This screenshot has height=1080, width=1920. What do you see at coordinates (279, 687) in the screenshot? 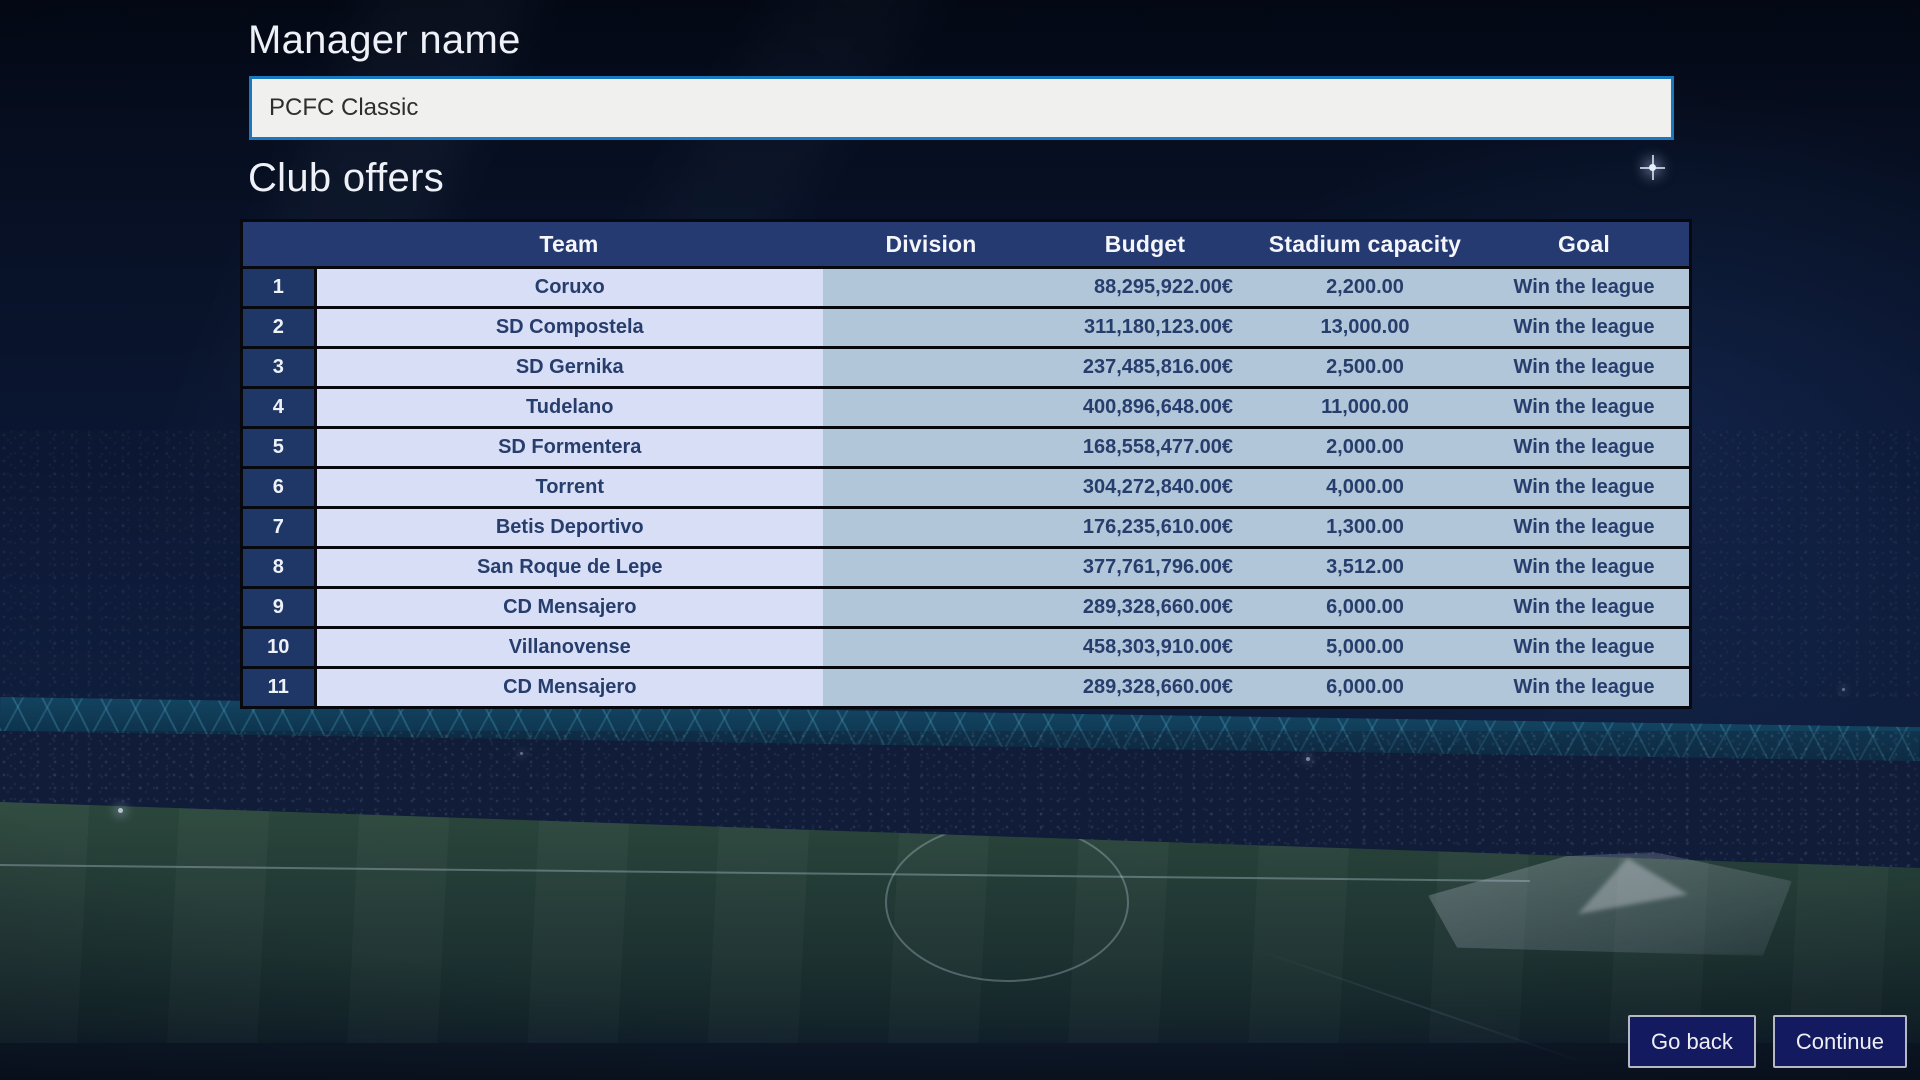
I see `row-number-cell: 11` at bounding box center [279, 687].